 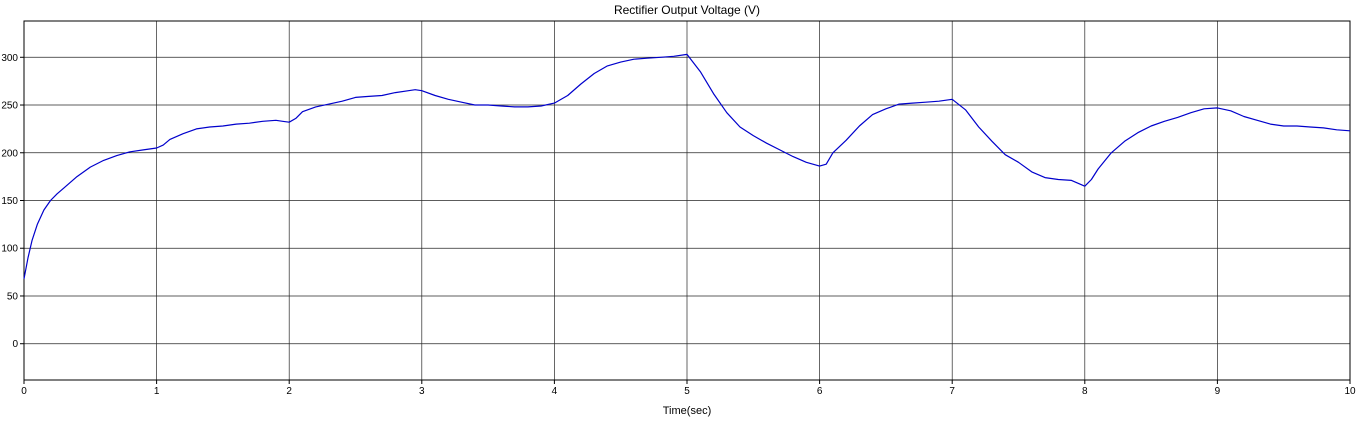 What do you see at coordinates (687, 411) in the screenshot?
I see `x-axis-label: Time(sec)` at bounding box center [687, 411].